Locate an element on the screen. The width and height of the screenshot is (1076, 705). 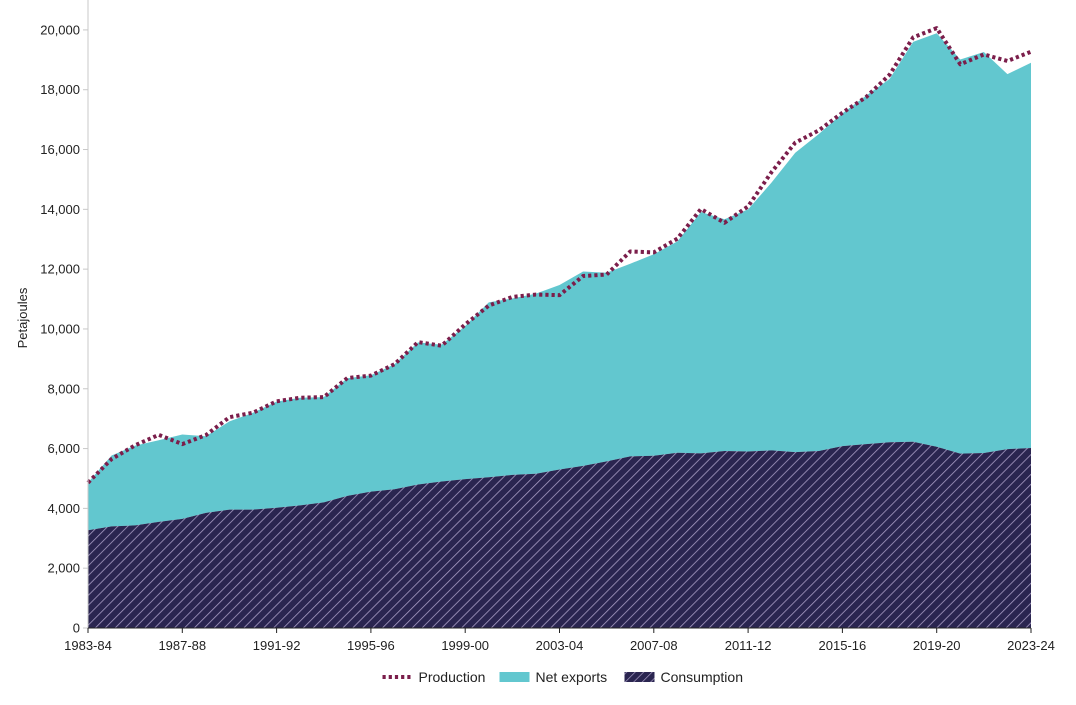
x-tick-label: 2003-04 is located at coordinates (560, 645).